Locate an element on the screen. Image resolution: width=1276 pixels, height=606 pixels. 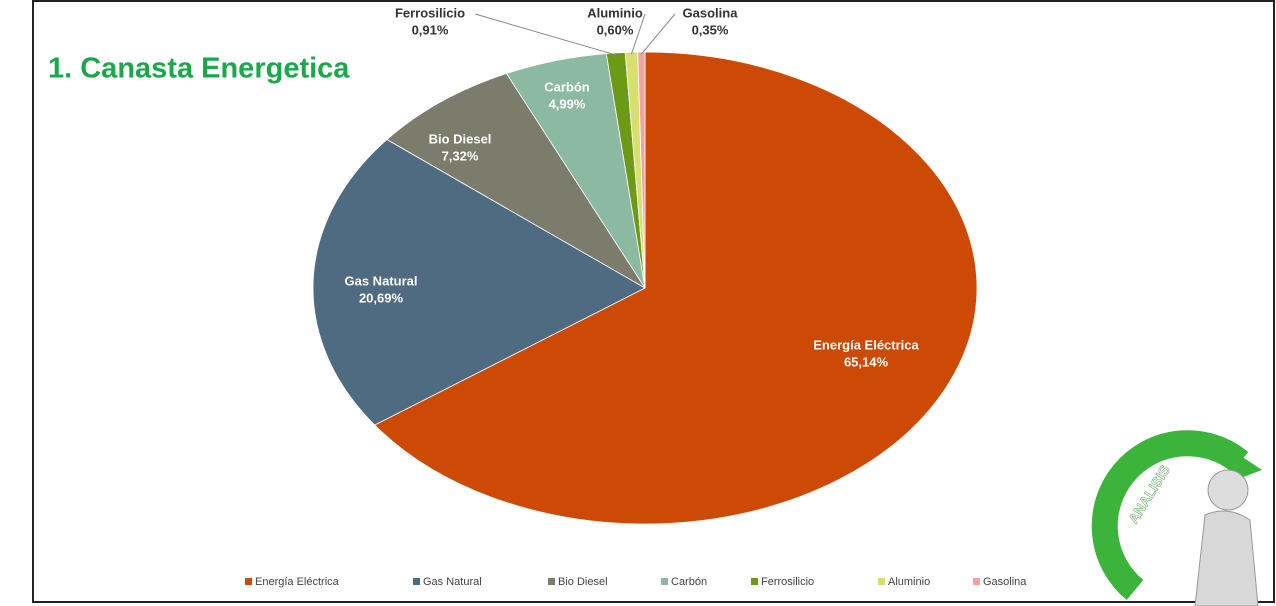
legend-label: Aluminio is located at coordinates (909, 582).